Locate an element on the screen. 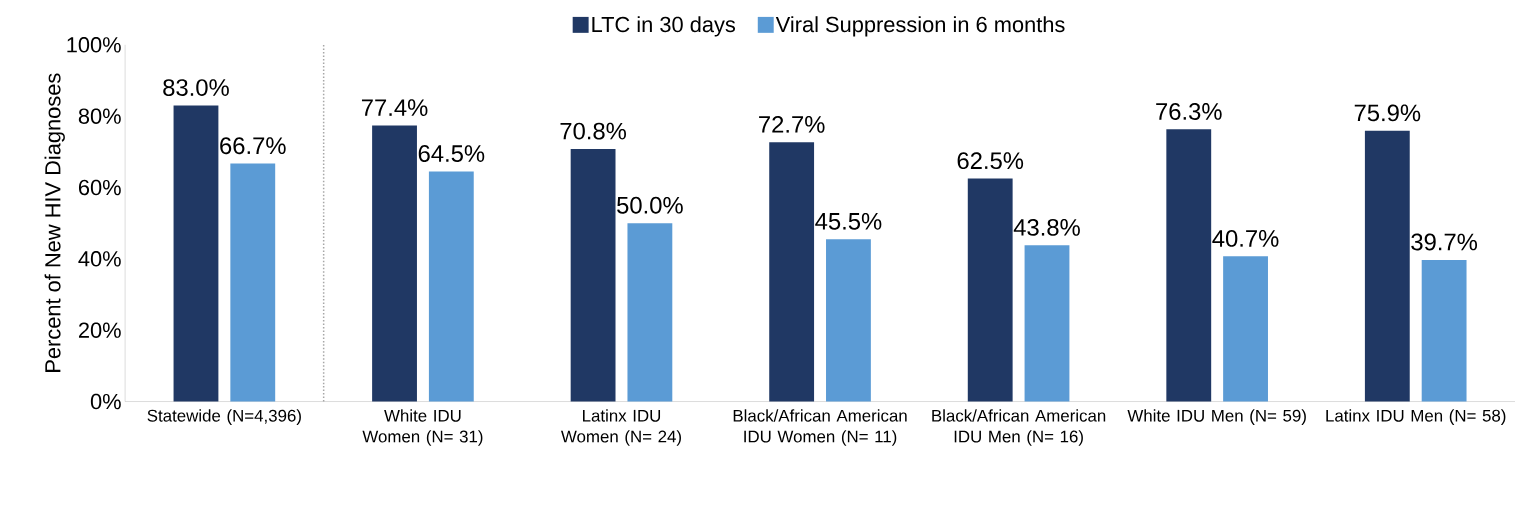 The image size is (1525, 513). data-label: 70.8% is located at coordinates (593, 131).